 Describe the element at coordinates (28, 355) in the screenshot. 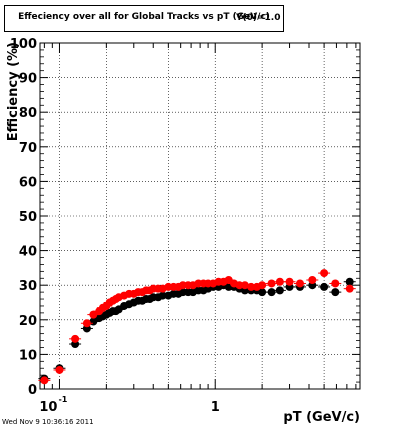

I see `y-tick-label: 10` at that location.